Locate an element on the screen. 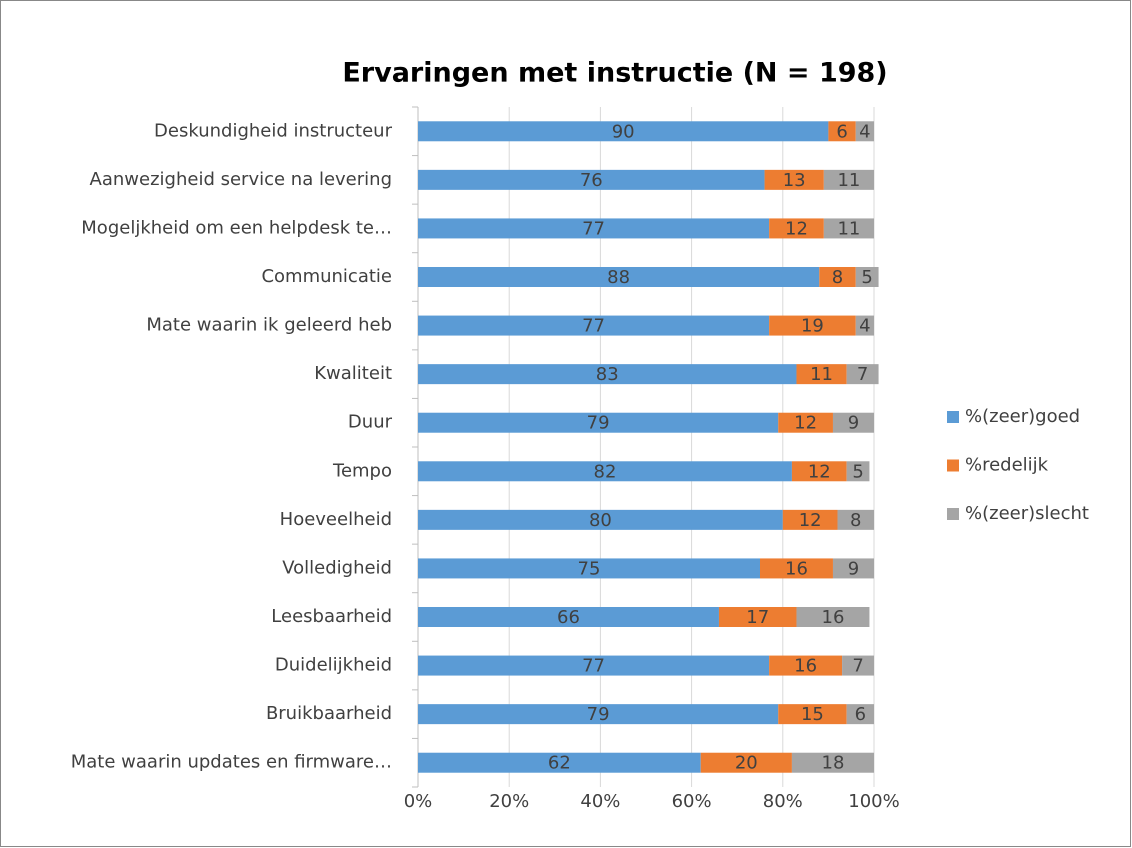 The image size is (1132, 848). data-label: 62 is located at coordinates (559, 763).